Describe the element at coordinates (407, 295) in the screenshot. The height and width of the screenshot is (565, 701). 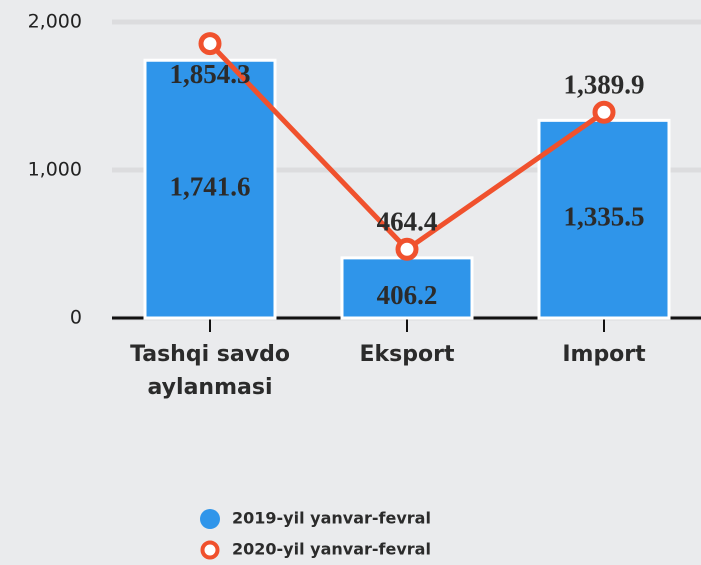
I see `data-label: 406.2` at that location.